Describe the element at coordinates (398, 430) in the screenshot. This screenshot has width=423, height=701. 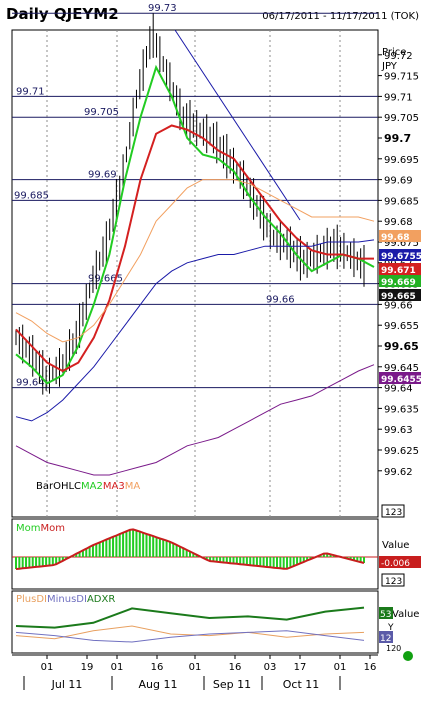
I see `y-tick-label: 99.63` at that location.